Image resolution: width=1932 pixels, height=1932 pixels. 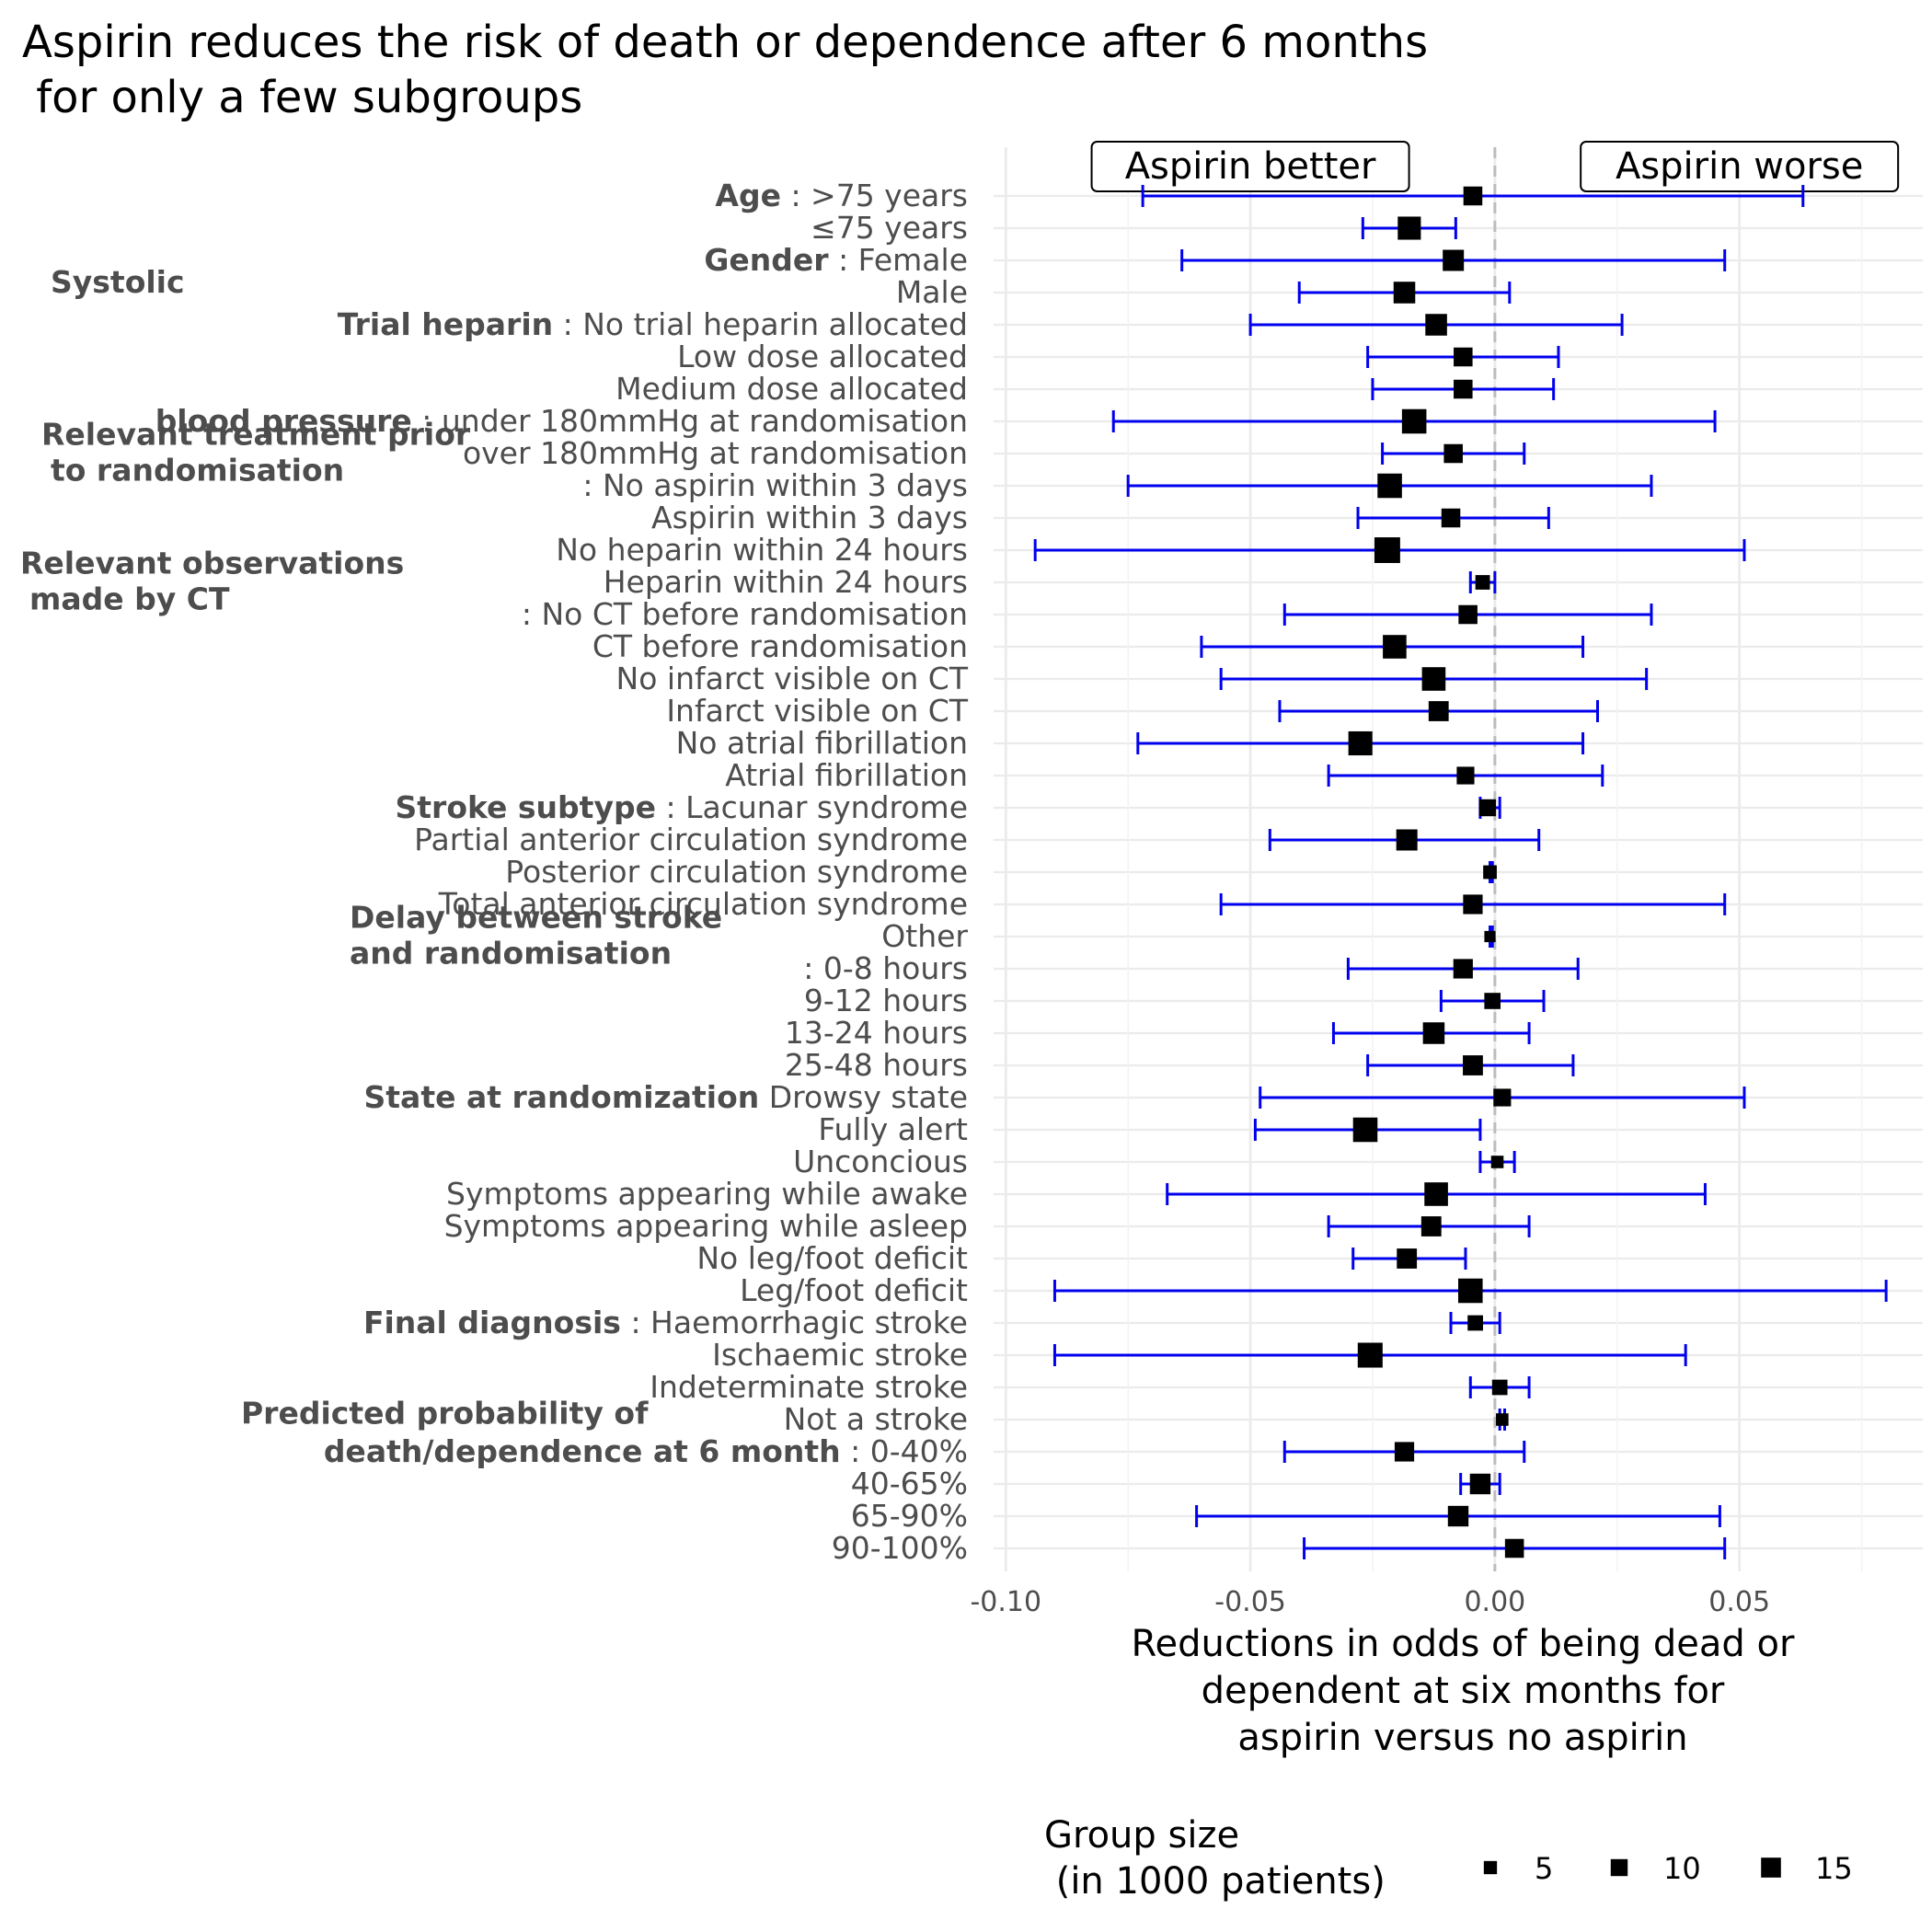 I want to click on row-label-group: blood pressure, so click(x=283, y=421).